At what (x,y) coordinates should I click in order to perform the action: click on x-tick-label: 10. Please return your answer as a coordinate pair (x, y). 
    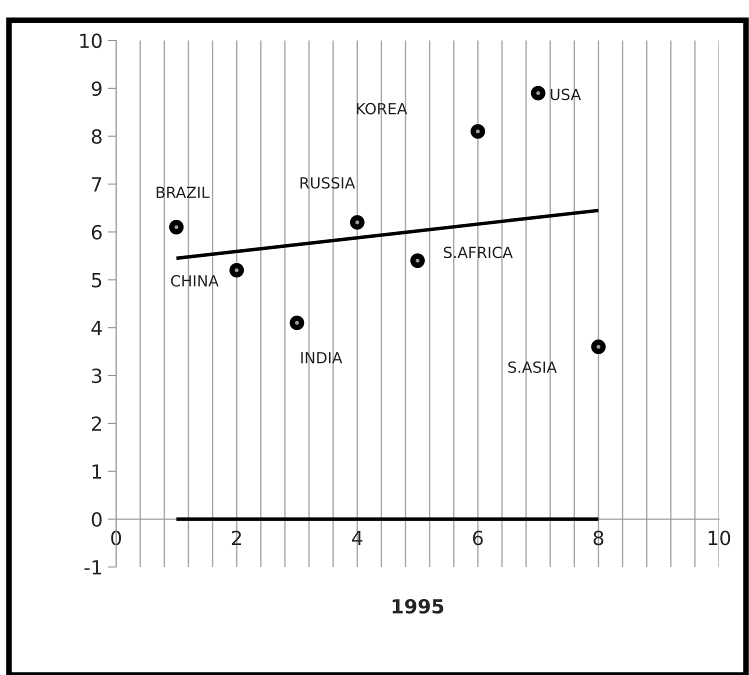
    Looking at the image, I should click on (719, 538).